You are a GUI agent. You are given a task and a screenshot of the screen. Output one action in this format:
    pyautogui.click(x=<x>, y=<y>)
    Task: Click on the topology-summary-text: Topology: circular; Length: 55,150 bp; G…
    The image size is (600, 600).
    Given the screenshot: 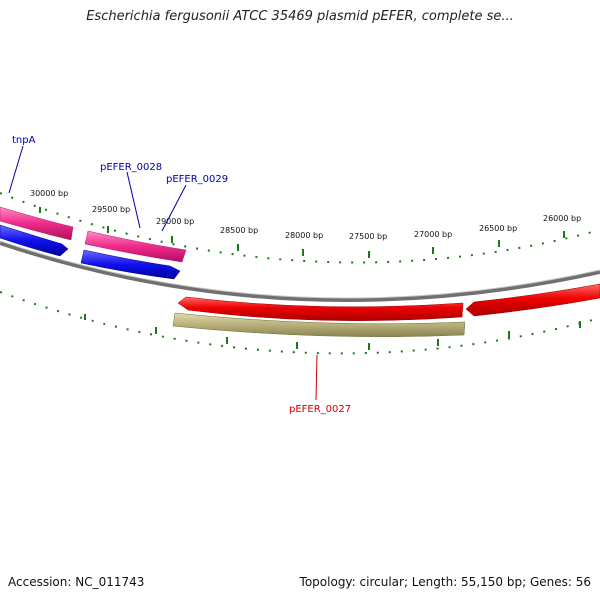 What is the action you would take?
    pyautogui.click(x=445, y=582)
    